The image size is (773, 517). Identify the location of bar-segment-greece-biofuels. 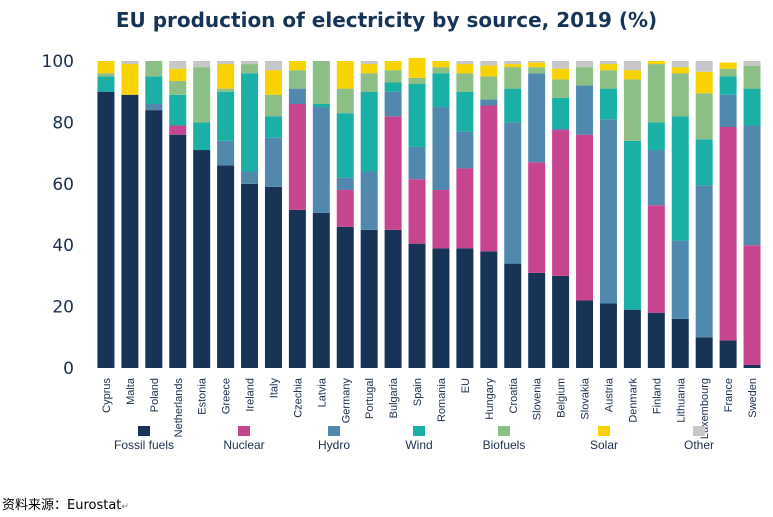
(226, 90).